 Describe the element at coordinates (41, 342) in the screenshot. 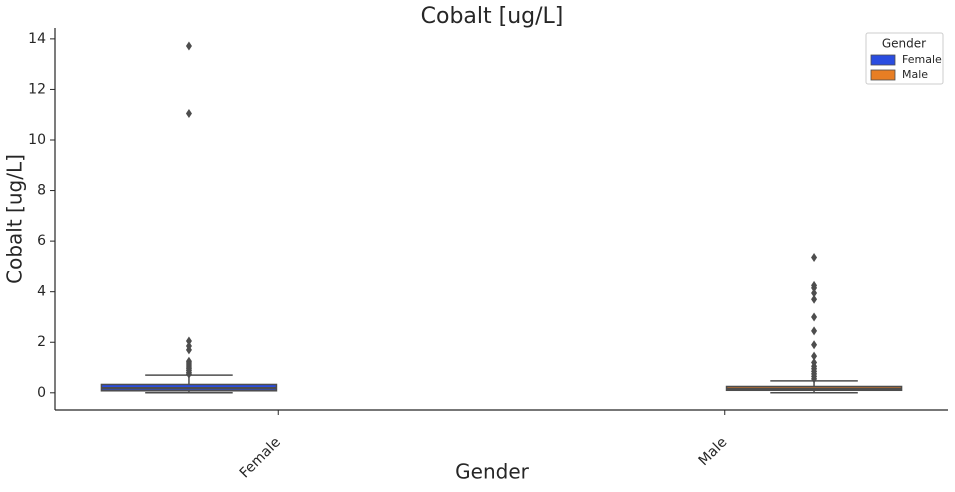

I see `y-tick-label: 2` at that location.